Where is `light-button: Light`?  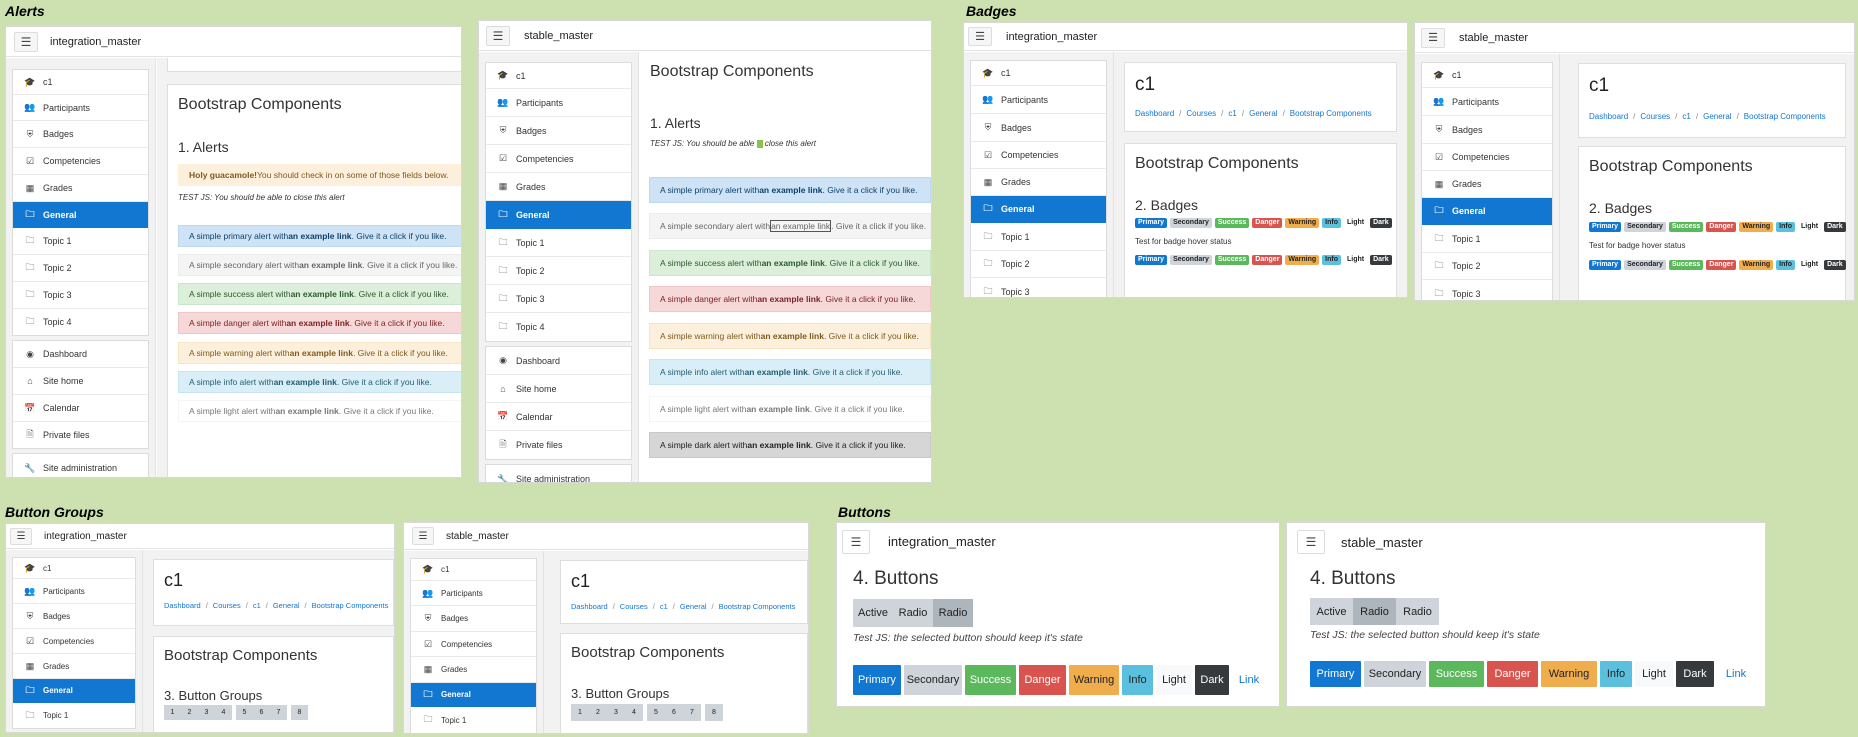
light-button: Light is located at coordinates (1654, 674).